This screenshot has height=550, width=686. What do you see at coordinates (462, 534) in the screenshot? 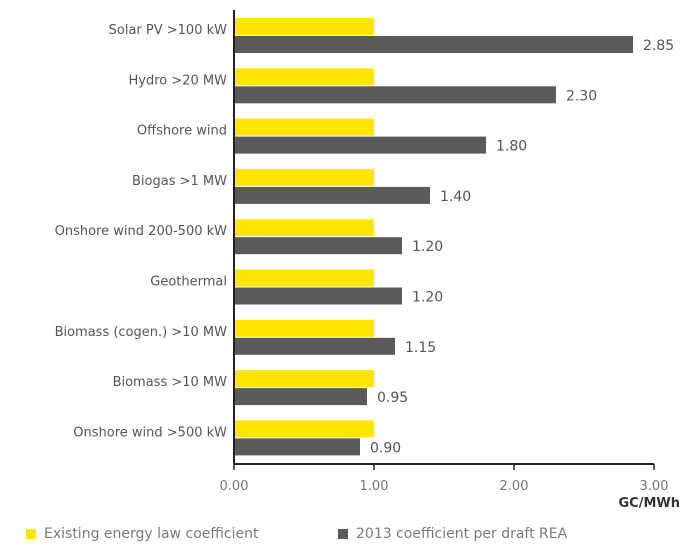
I see `legend-label-draft-rea: 2013 coefficient per draft REA` at bounding box center [462, 534].